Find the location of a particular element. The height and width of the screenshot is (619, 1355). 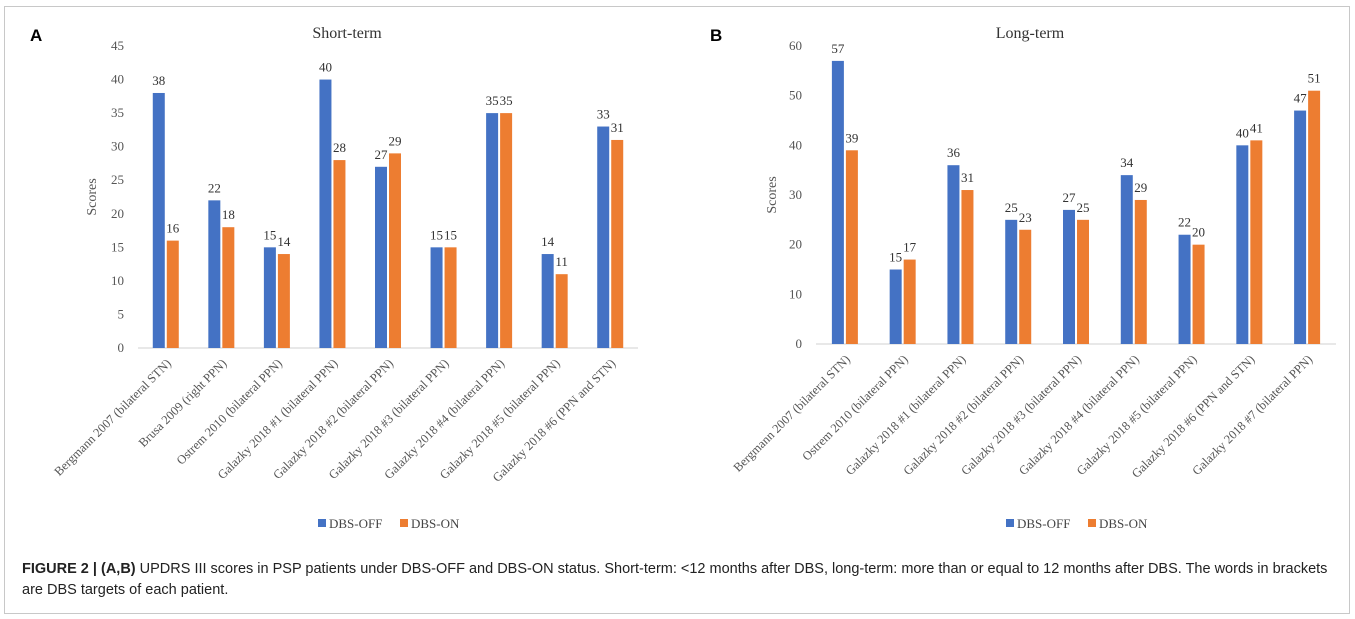

data-label-dbs-off: 40 is located at coordinates (1242, 132).